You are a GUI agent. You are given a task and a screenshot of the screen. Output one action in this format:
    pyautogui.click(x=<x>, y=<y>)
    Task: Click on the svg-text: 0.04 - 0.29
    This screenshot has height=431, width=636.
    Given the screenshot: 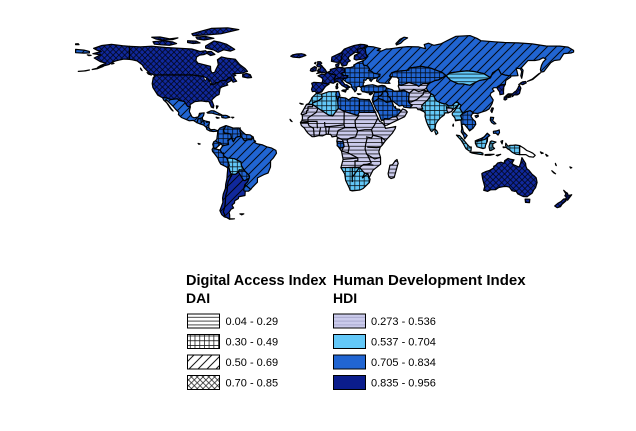 What is the action you would take?
    pyautogui.click(x=252, y=322)
    